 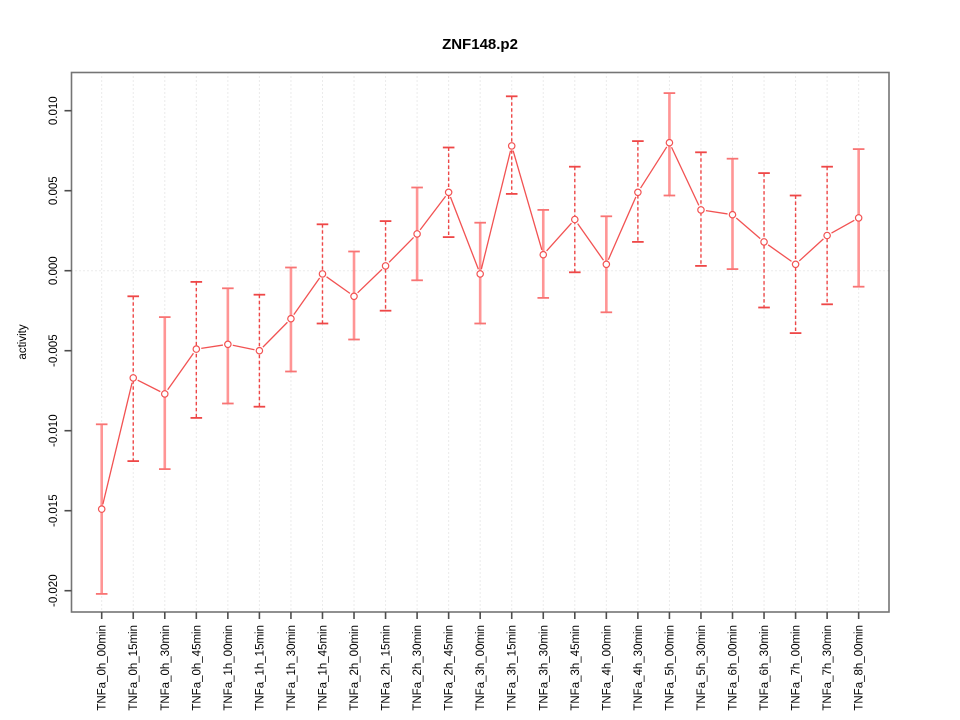 I want to click on x-tick-label: TNFa_2h_45min, so click(x=450, y=668).